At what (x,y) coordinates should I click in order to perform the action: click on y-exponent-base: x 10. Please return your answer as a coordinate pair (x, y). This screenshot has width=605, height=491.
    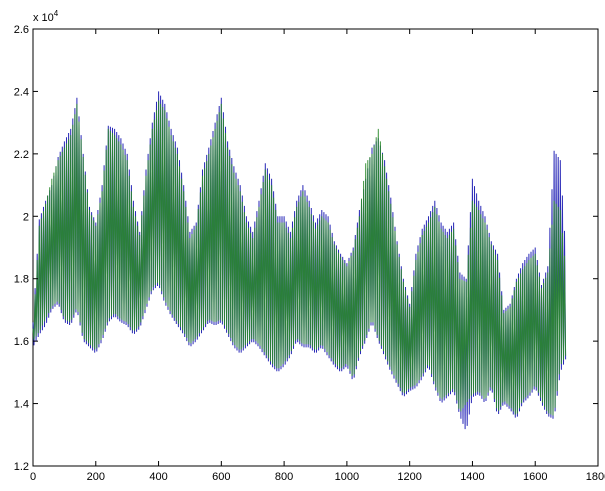
    Looking at the image, I should click on (43, 18).